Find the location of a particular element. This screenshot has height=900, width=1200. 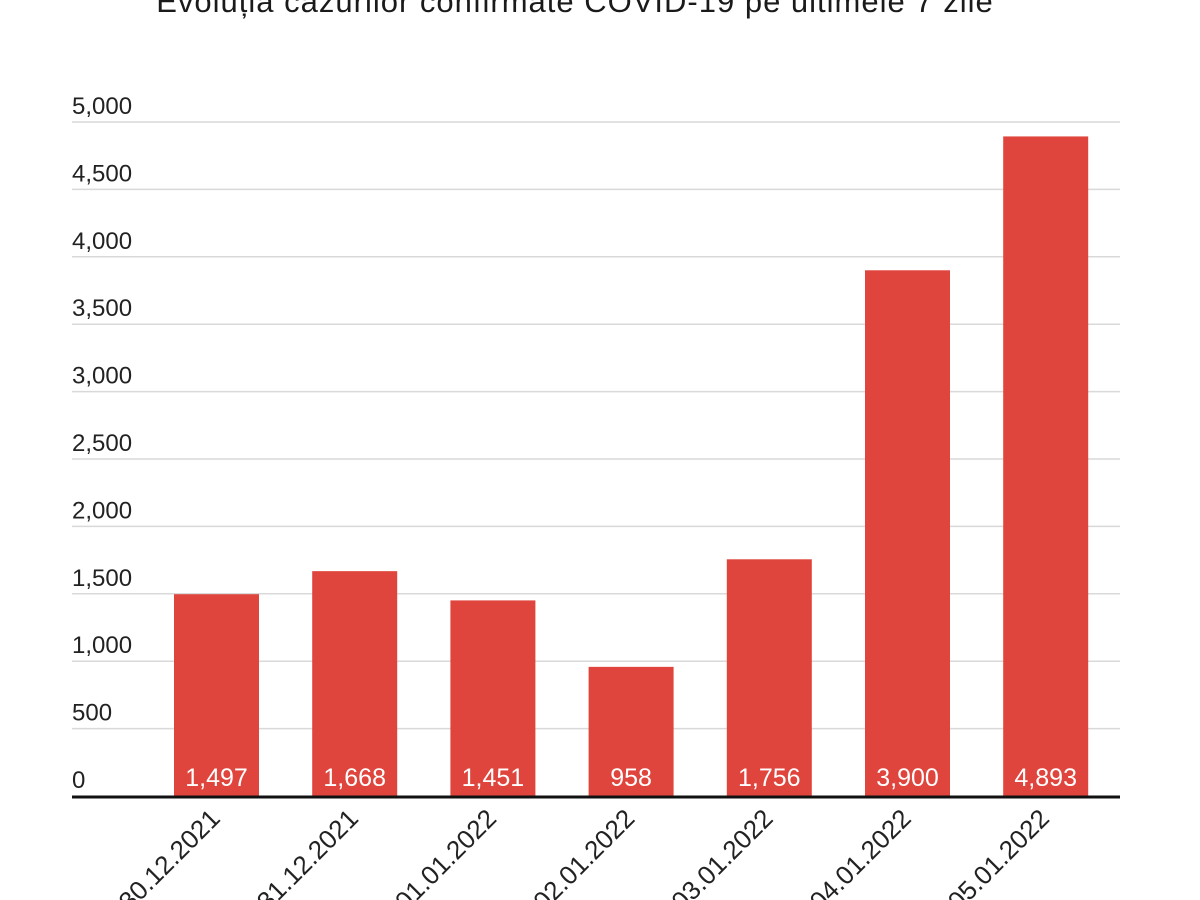

y-tick-label: 2,000 is located at coordinates (102, 510).